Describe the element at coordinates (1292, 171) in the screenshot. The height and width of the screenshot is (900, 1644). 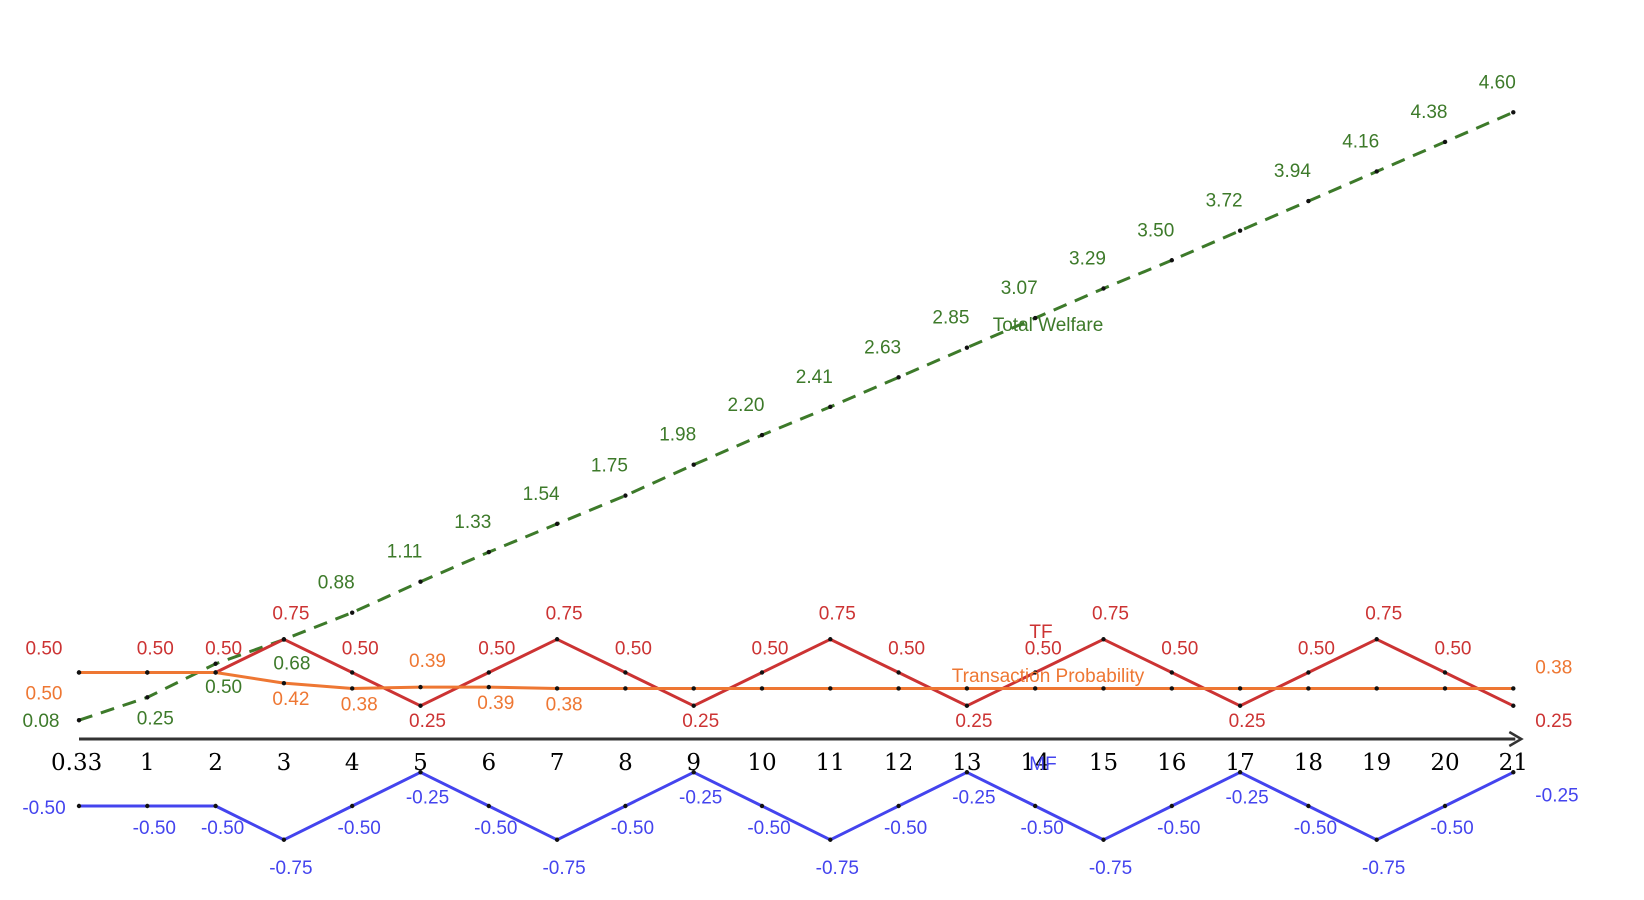
I see `data-label: 3.94` at that location.